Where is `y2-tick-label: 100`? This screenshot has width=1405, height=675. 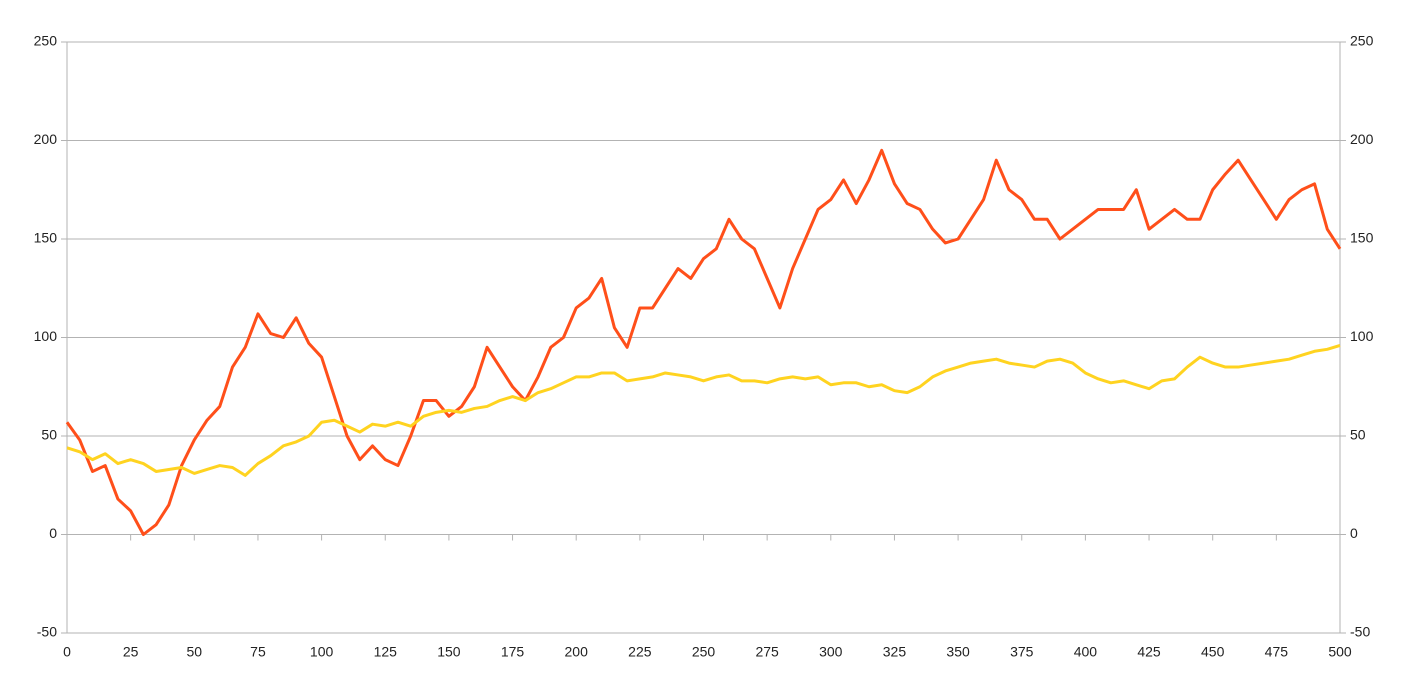
y2-tick-label: 100 is located at coordinates (1362, 336).